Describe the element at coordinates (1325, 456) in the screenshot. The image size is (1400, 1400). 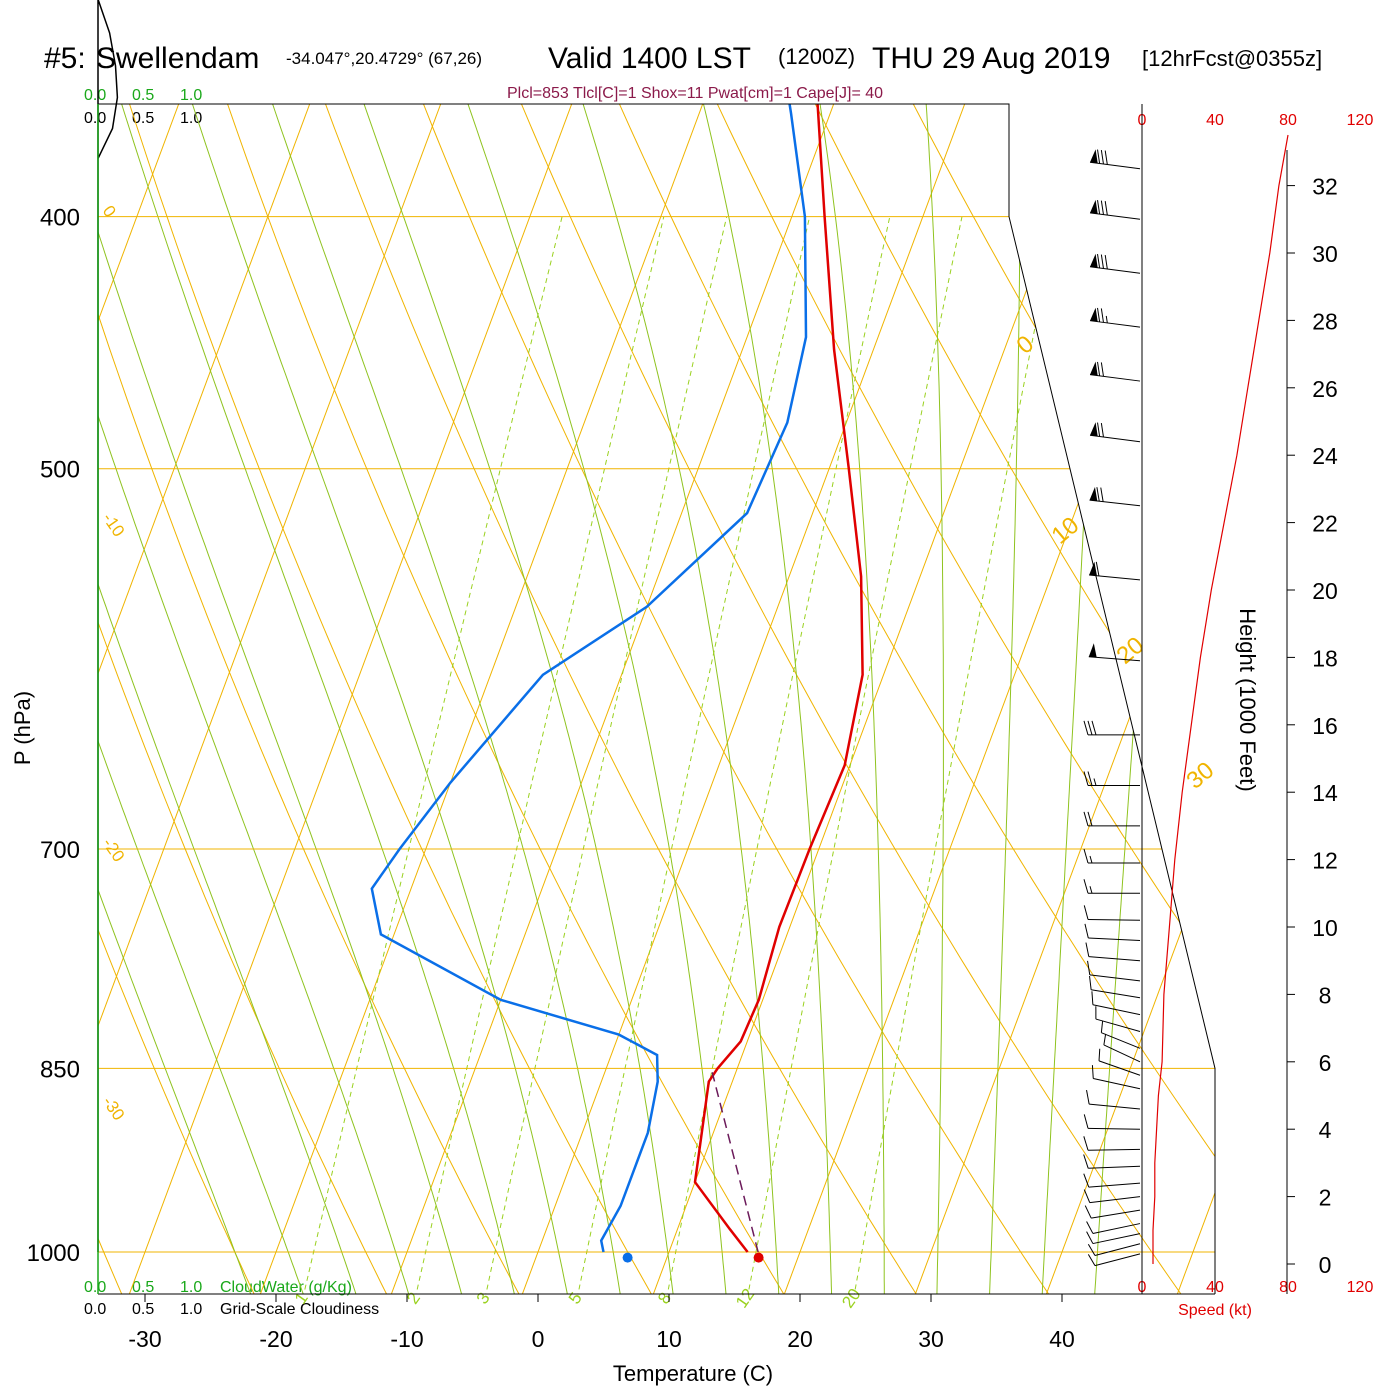
I see `height-tick-label: 24` at that location.